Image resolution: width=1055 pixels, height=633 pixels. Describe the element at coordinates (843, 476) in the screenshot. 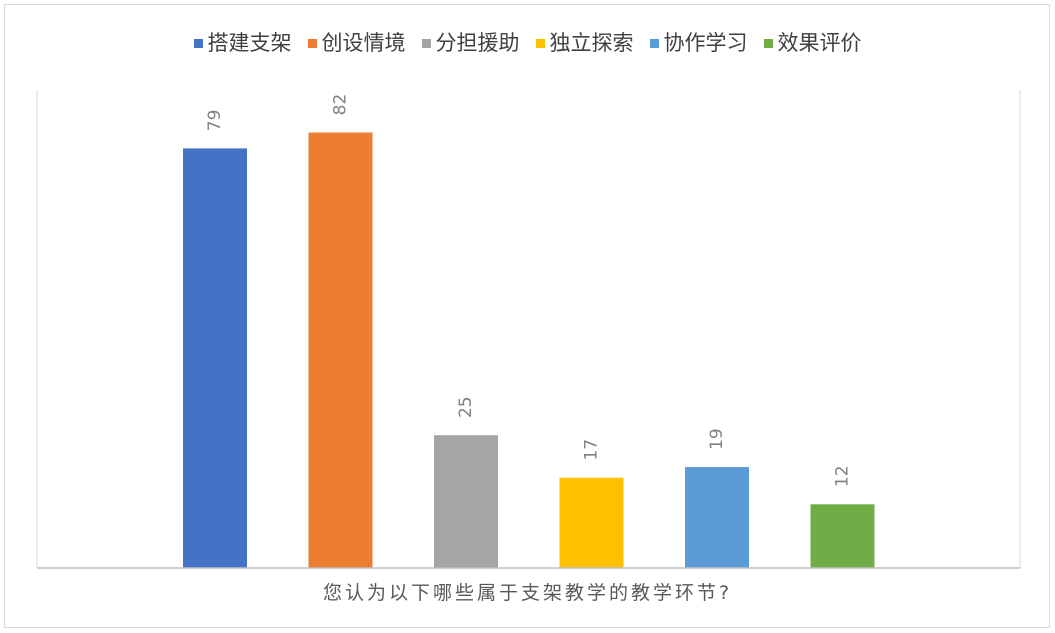

I see `data-label-5: 12` at that location.